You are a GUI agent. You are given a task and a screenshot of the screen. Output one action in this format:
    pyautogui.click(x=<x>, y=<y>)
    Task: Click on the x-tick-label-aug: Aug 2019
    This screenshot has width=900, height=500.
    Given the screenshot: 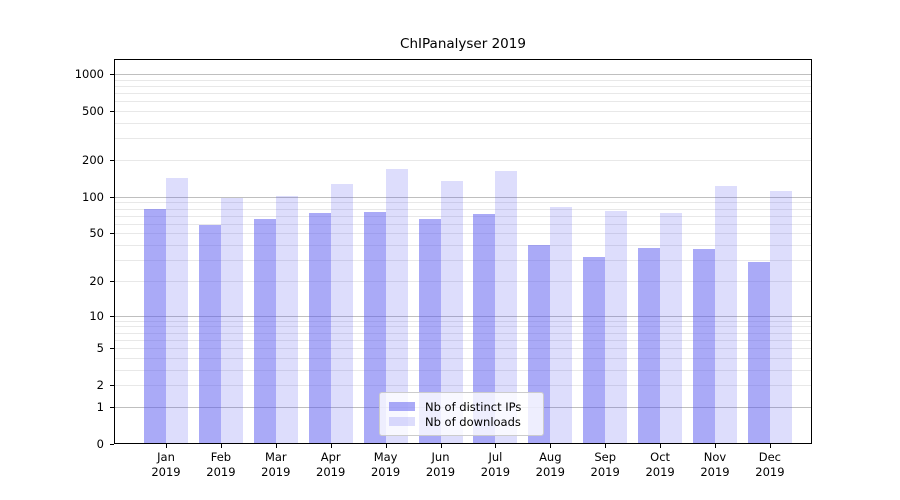 What is the action you would take?
    pyautogui.click(x=550, y=464)
    